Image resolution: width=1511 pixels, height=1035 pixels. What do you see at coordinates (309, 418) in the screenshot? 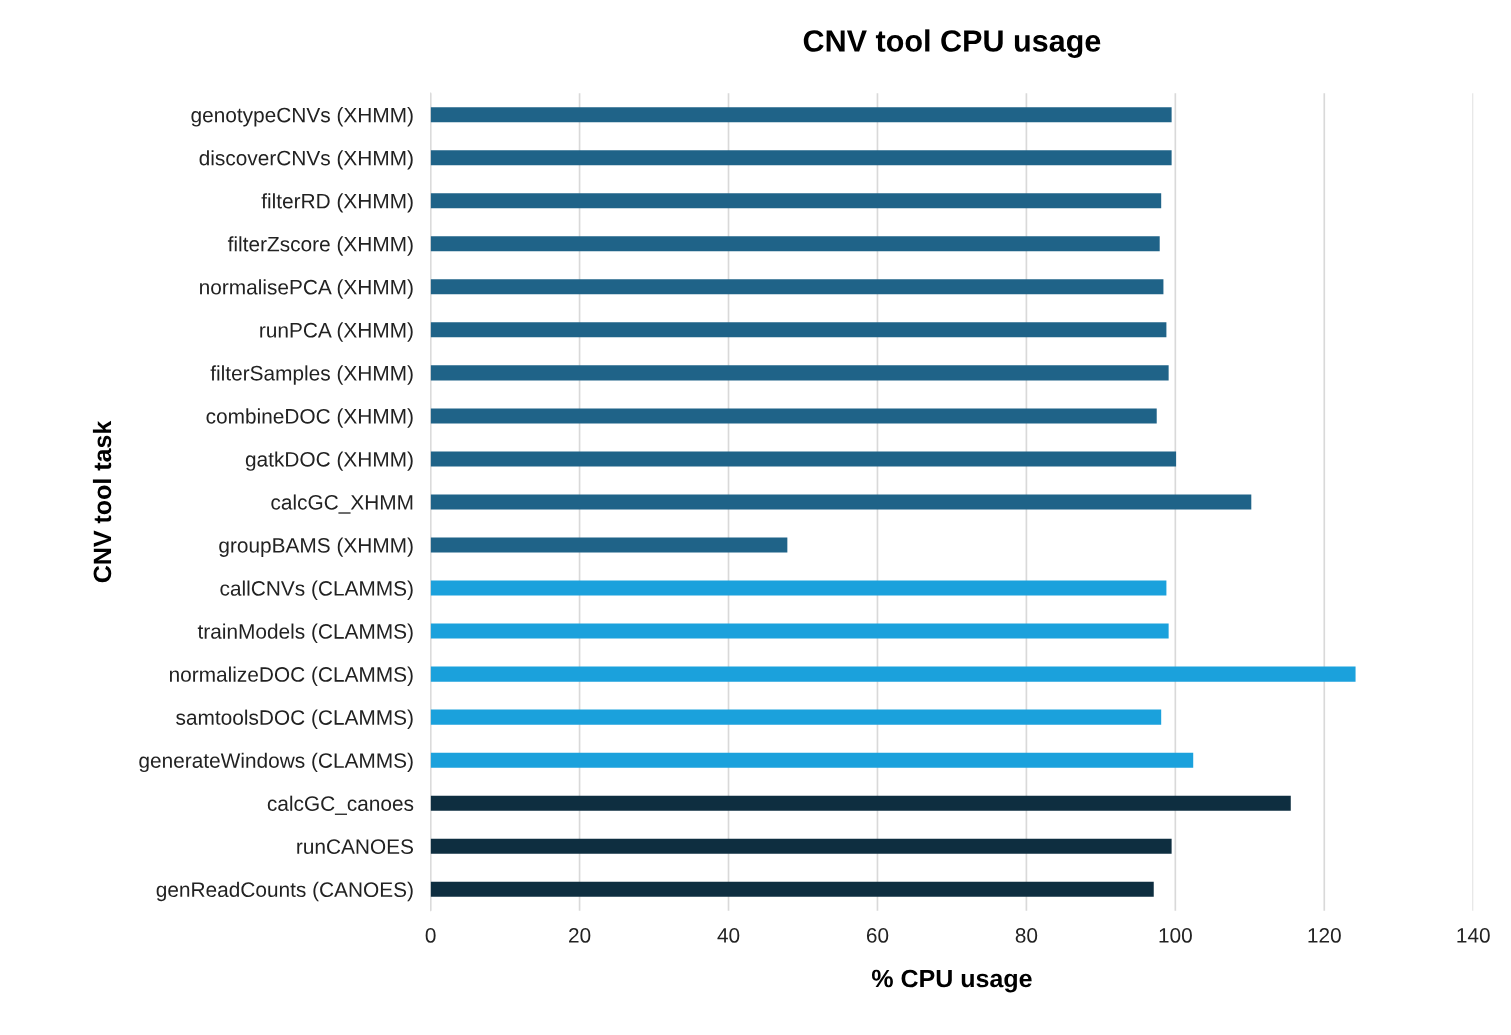
I see `y-tick-label: combineDOC (XHMM)` at bounding box center [309, 418].